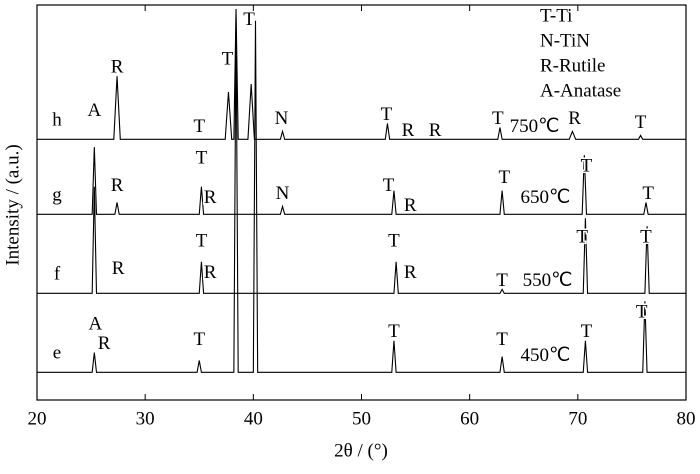 This screenshot has height=474, width=700. I want to click on series-name: f, so click(57, 274).